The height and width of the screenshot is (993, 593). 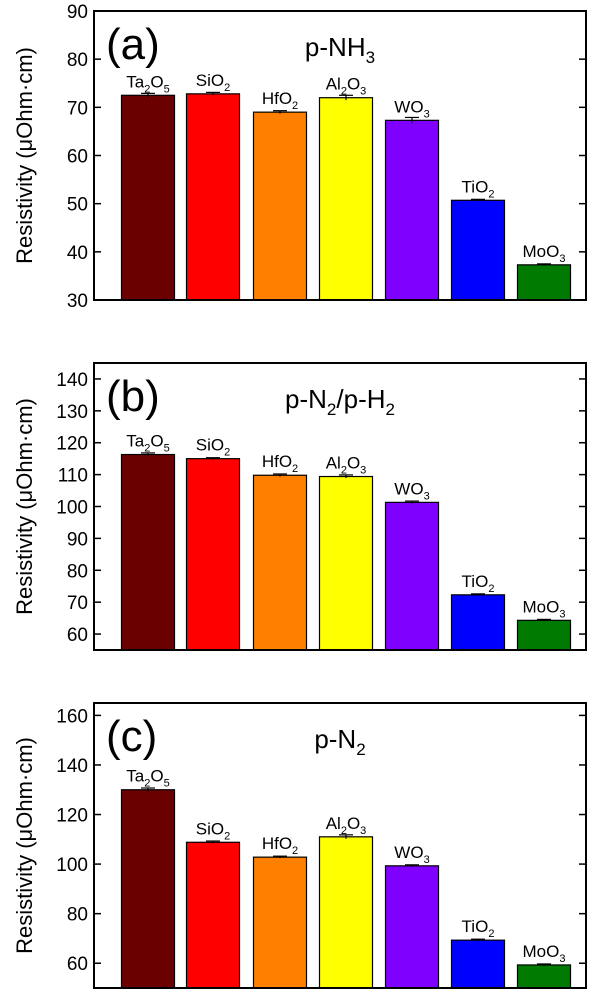 I want to click on panel-label: (a), so click(x=133, y=44).